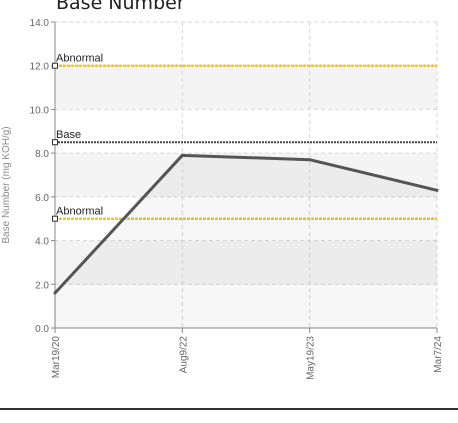 The height and width of the screenshot is (423, 458). Describe the element at coordinates (42, 154) in the screenshot. I see `y-tick-label: 8.0` at that location.